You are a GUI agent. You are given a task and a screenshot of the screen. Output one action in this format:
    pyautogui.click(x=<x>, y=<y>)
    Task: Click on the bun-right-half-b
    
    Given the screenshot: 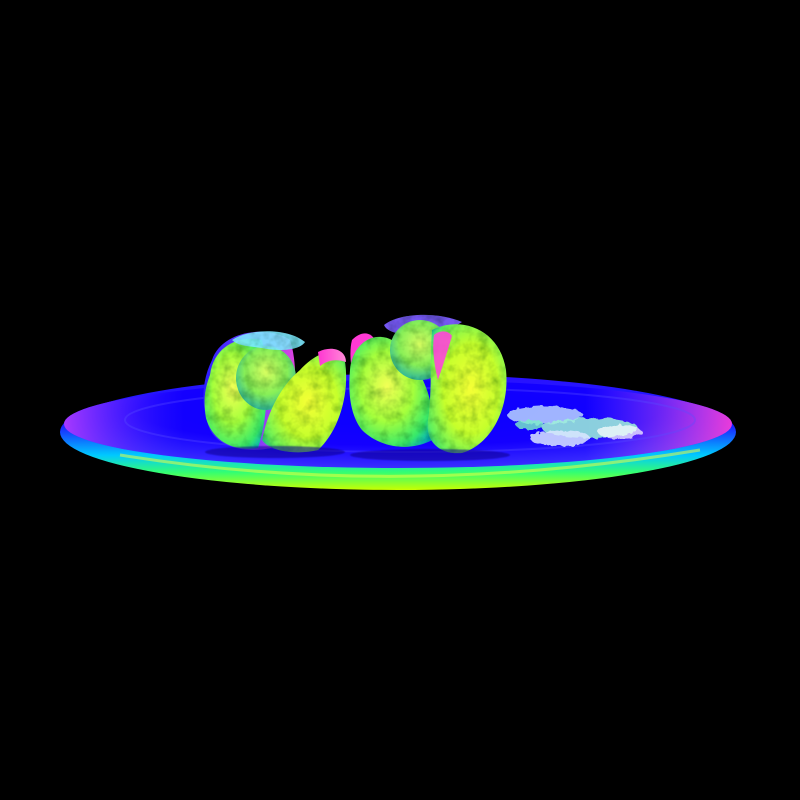 What is the action you would take?
    pyautogui.click(x=467, y=389)
    